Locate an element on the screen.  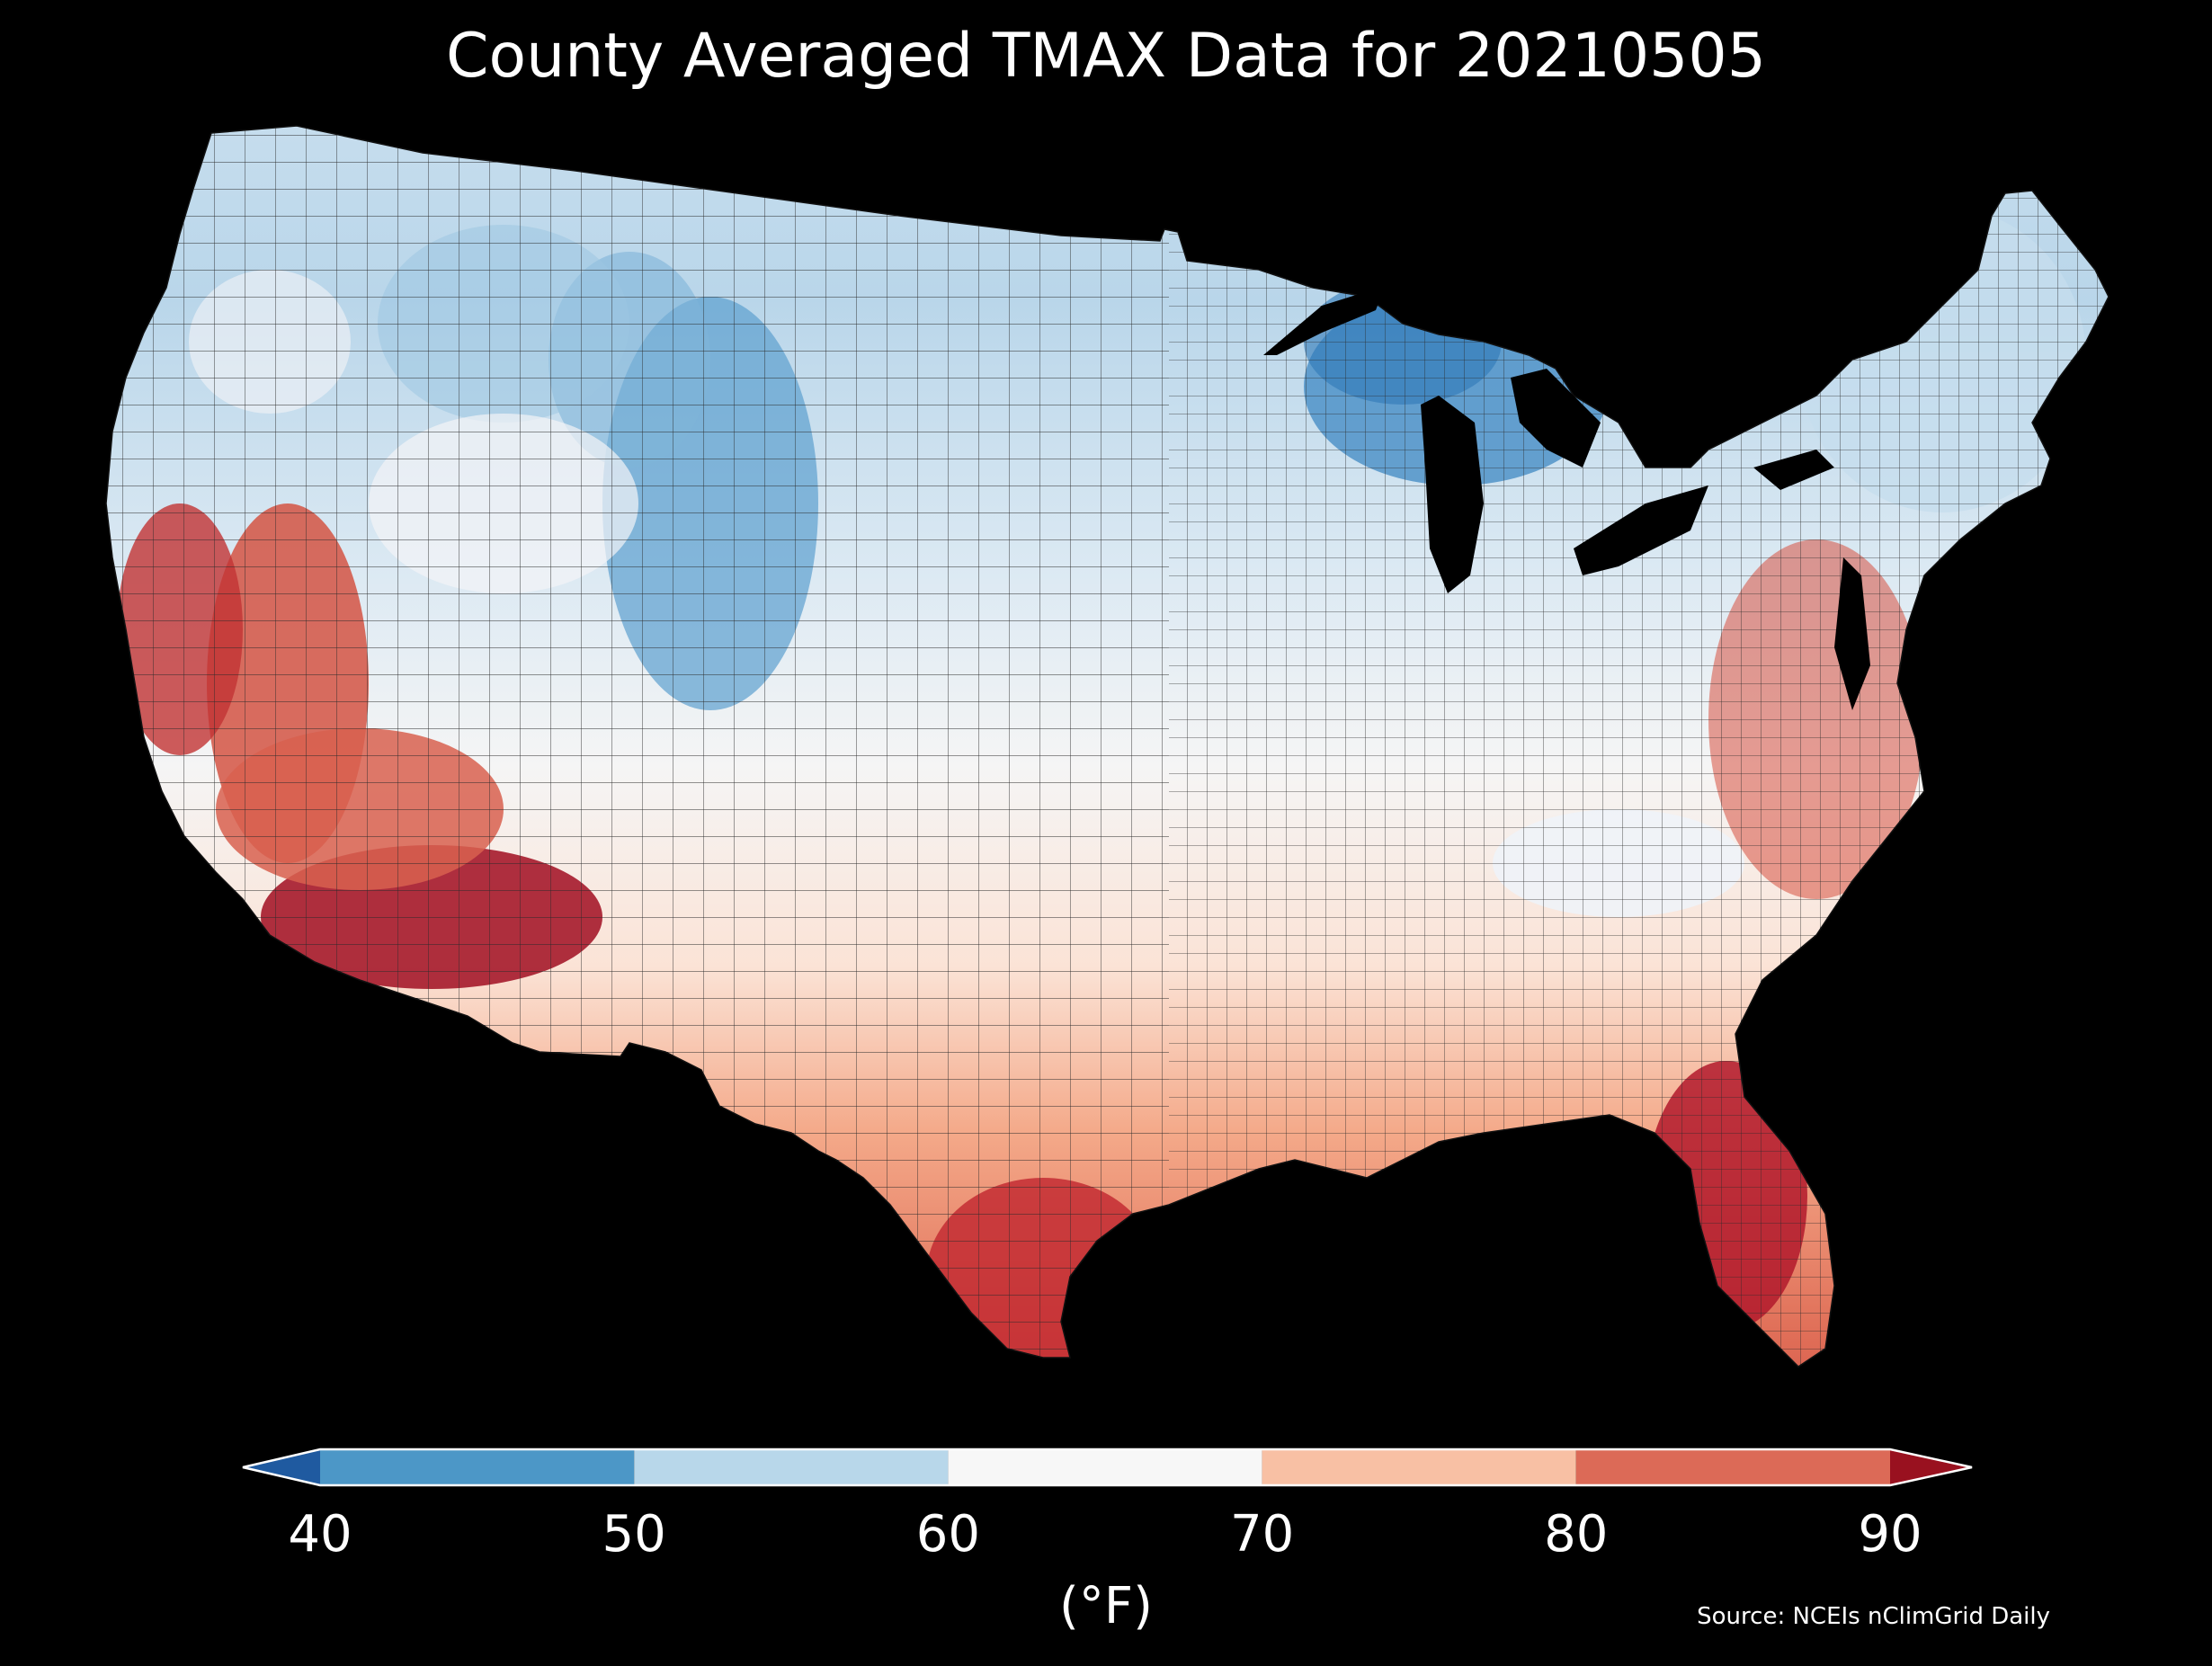
colorbar-over-arrow is located at coordinates (1931, 1467).